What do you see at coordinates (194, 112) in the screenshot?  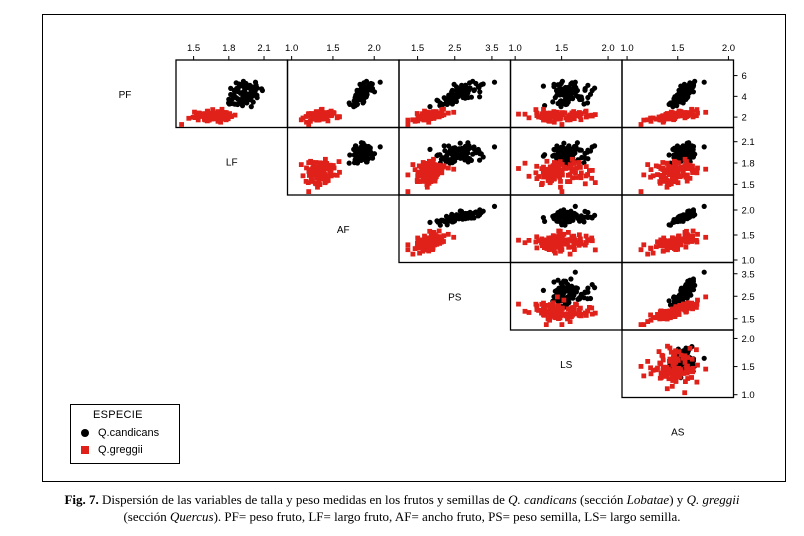 I see `point-greggii-PF-LF` at bounding box center [194, 112].